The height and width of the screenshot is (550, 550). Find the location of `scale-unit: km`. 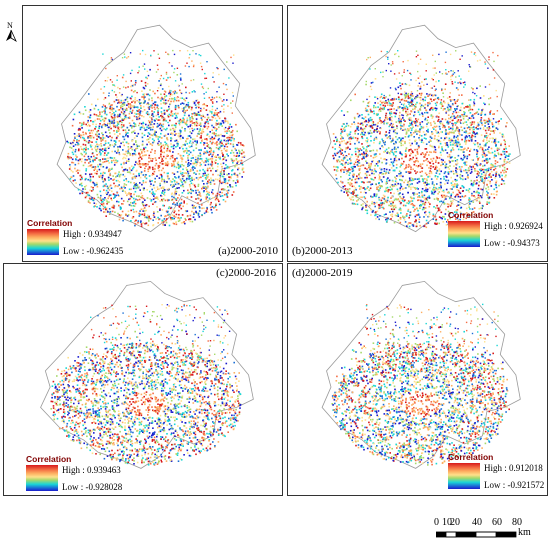

scale-unit: km is located at coordinates (524, 532).